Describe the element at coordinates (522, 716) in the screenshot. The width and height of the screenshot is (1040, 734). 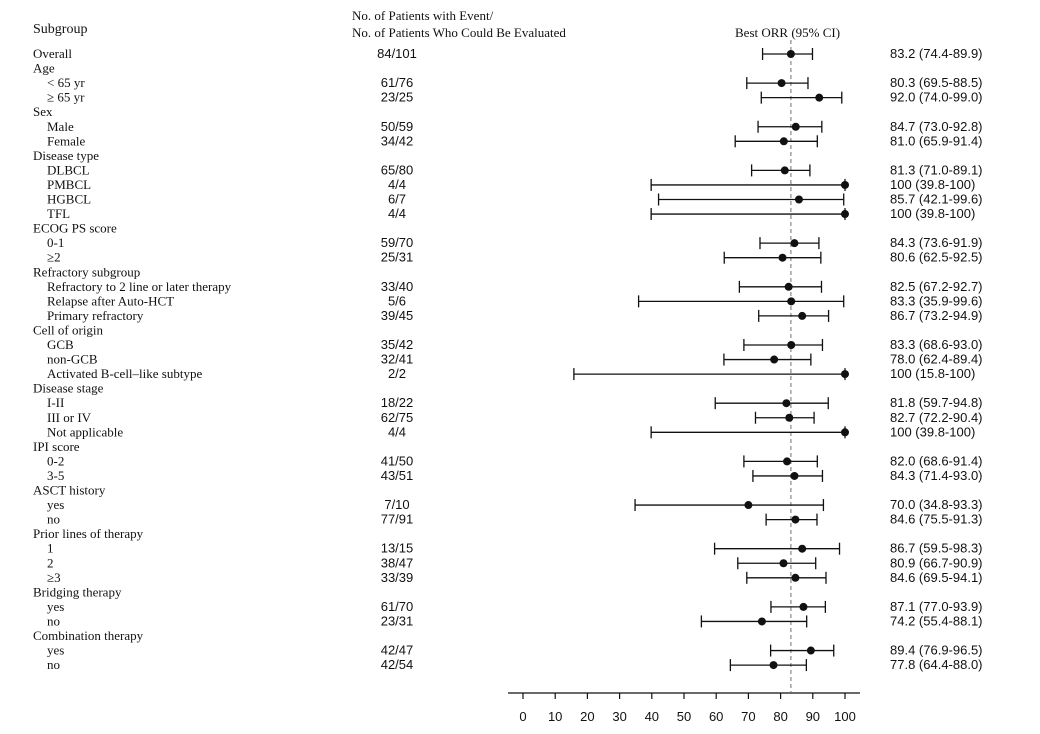
I see `x-tick-label: 0` at that location.